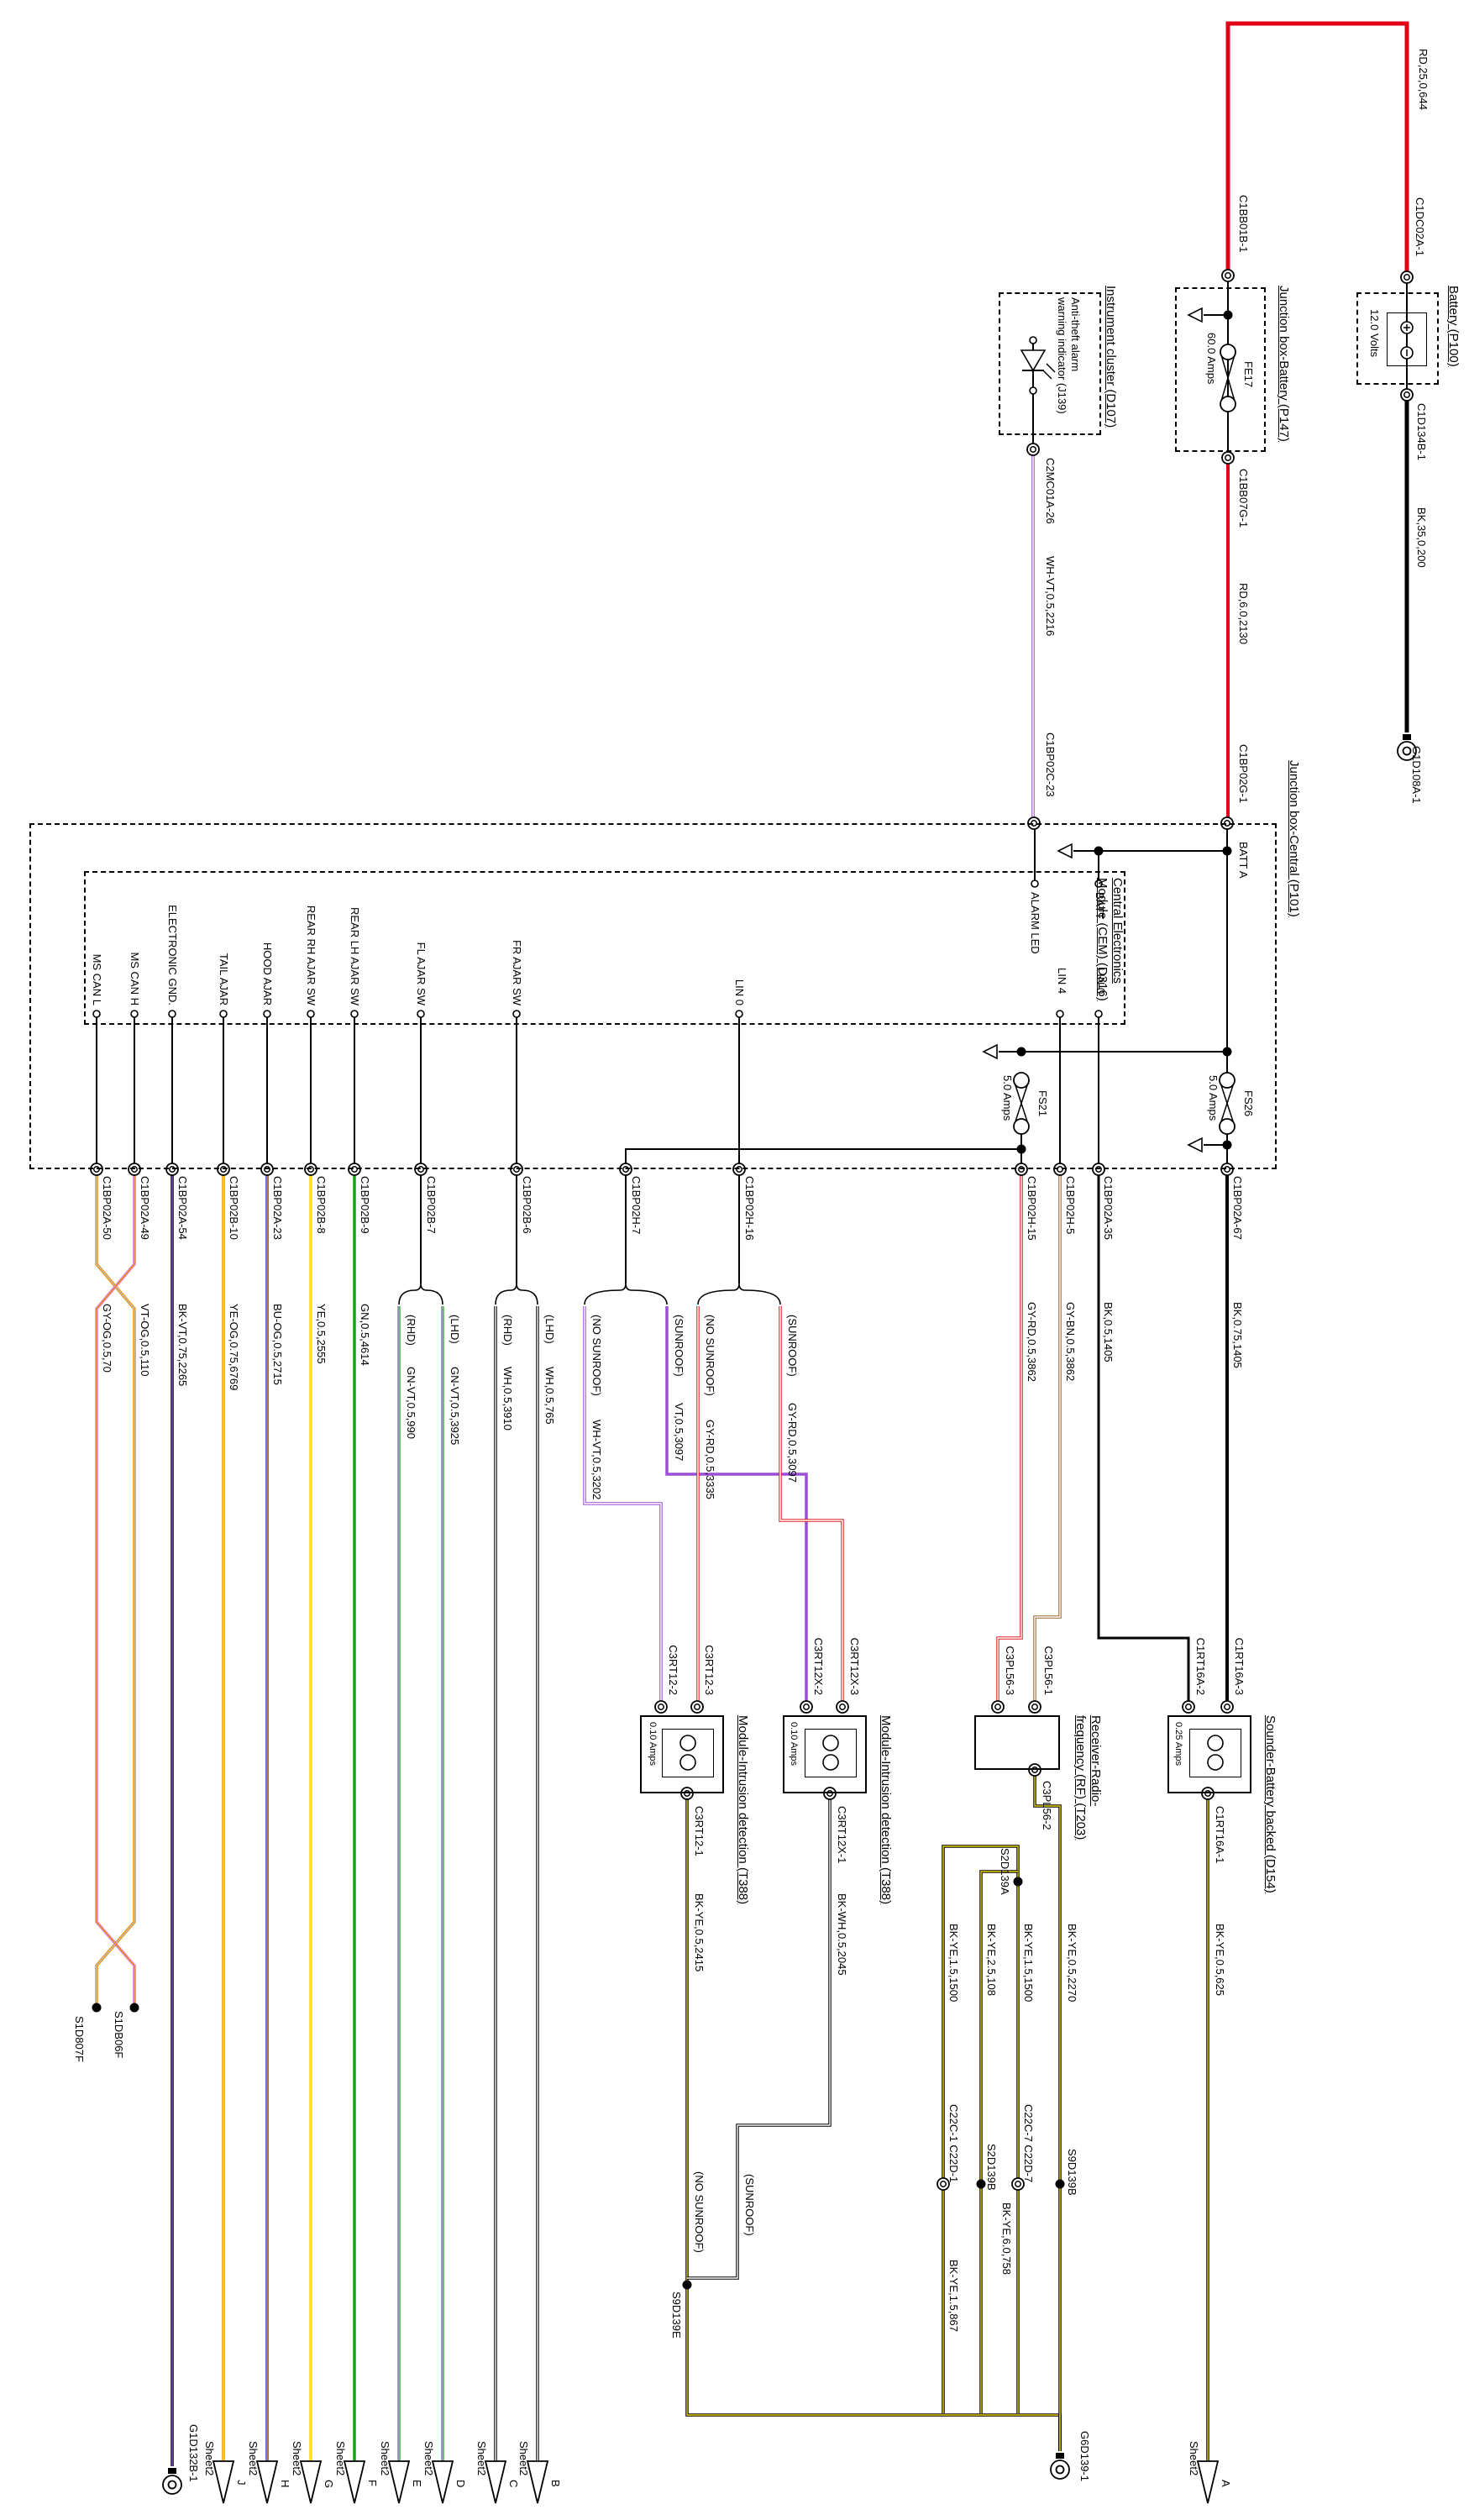  What do you see at coordinates (818, 1666) in the screenshot?
I see `connector-id: C3RT12X-2` at bounding box center [818, 1666].